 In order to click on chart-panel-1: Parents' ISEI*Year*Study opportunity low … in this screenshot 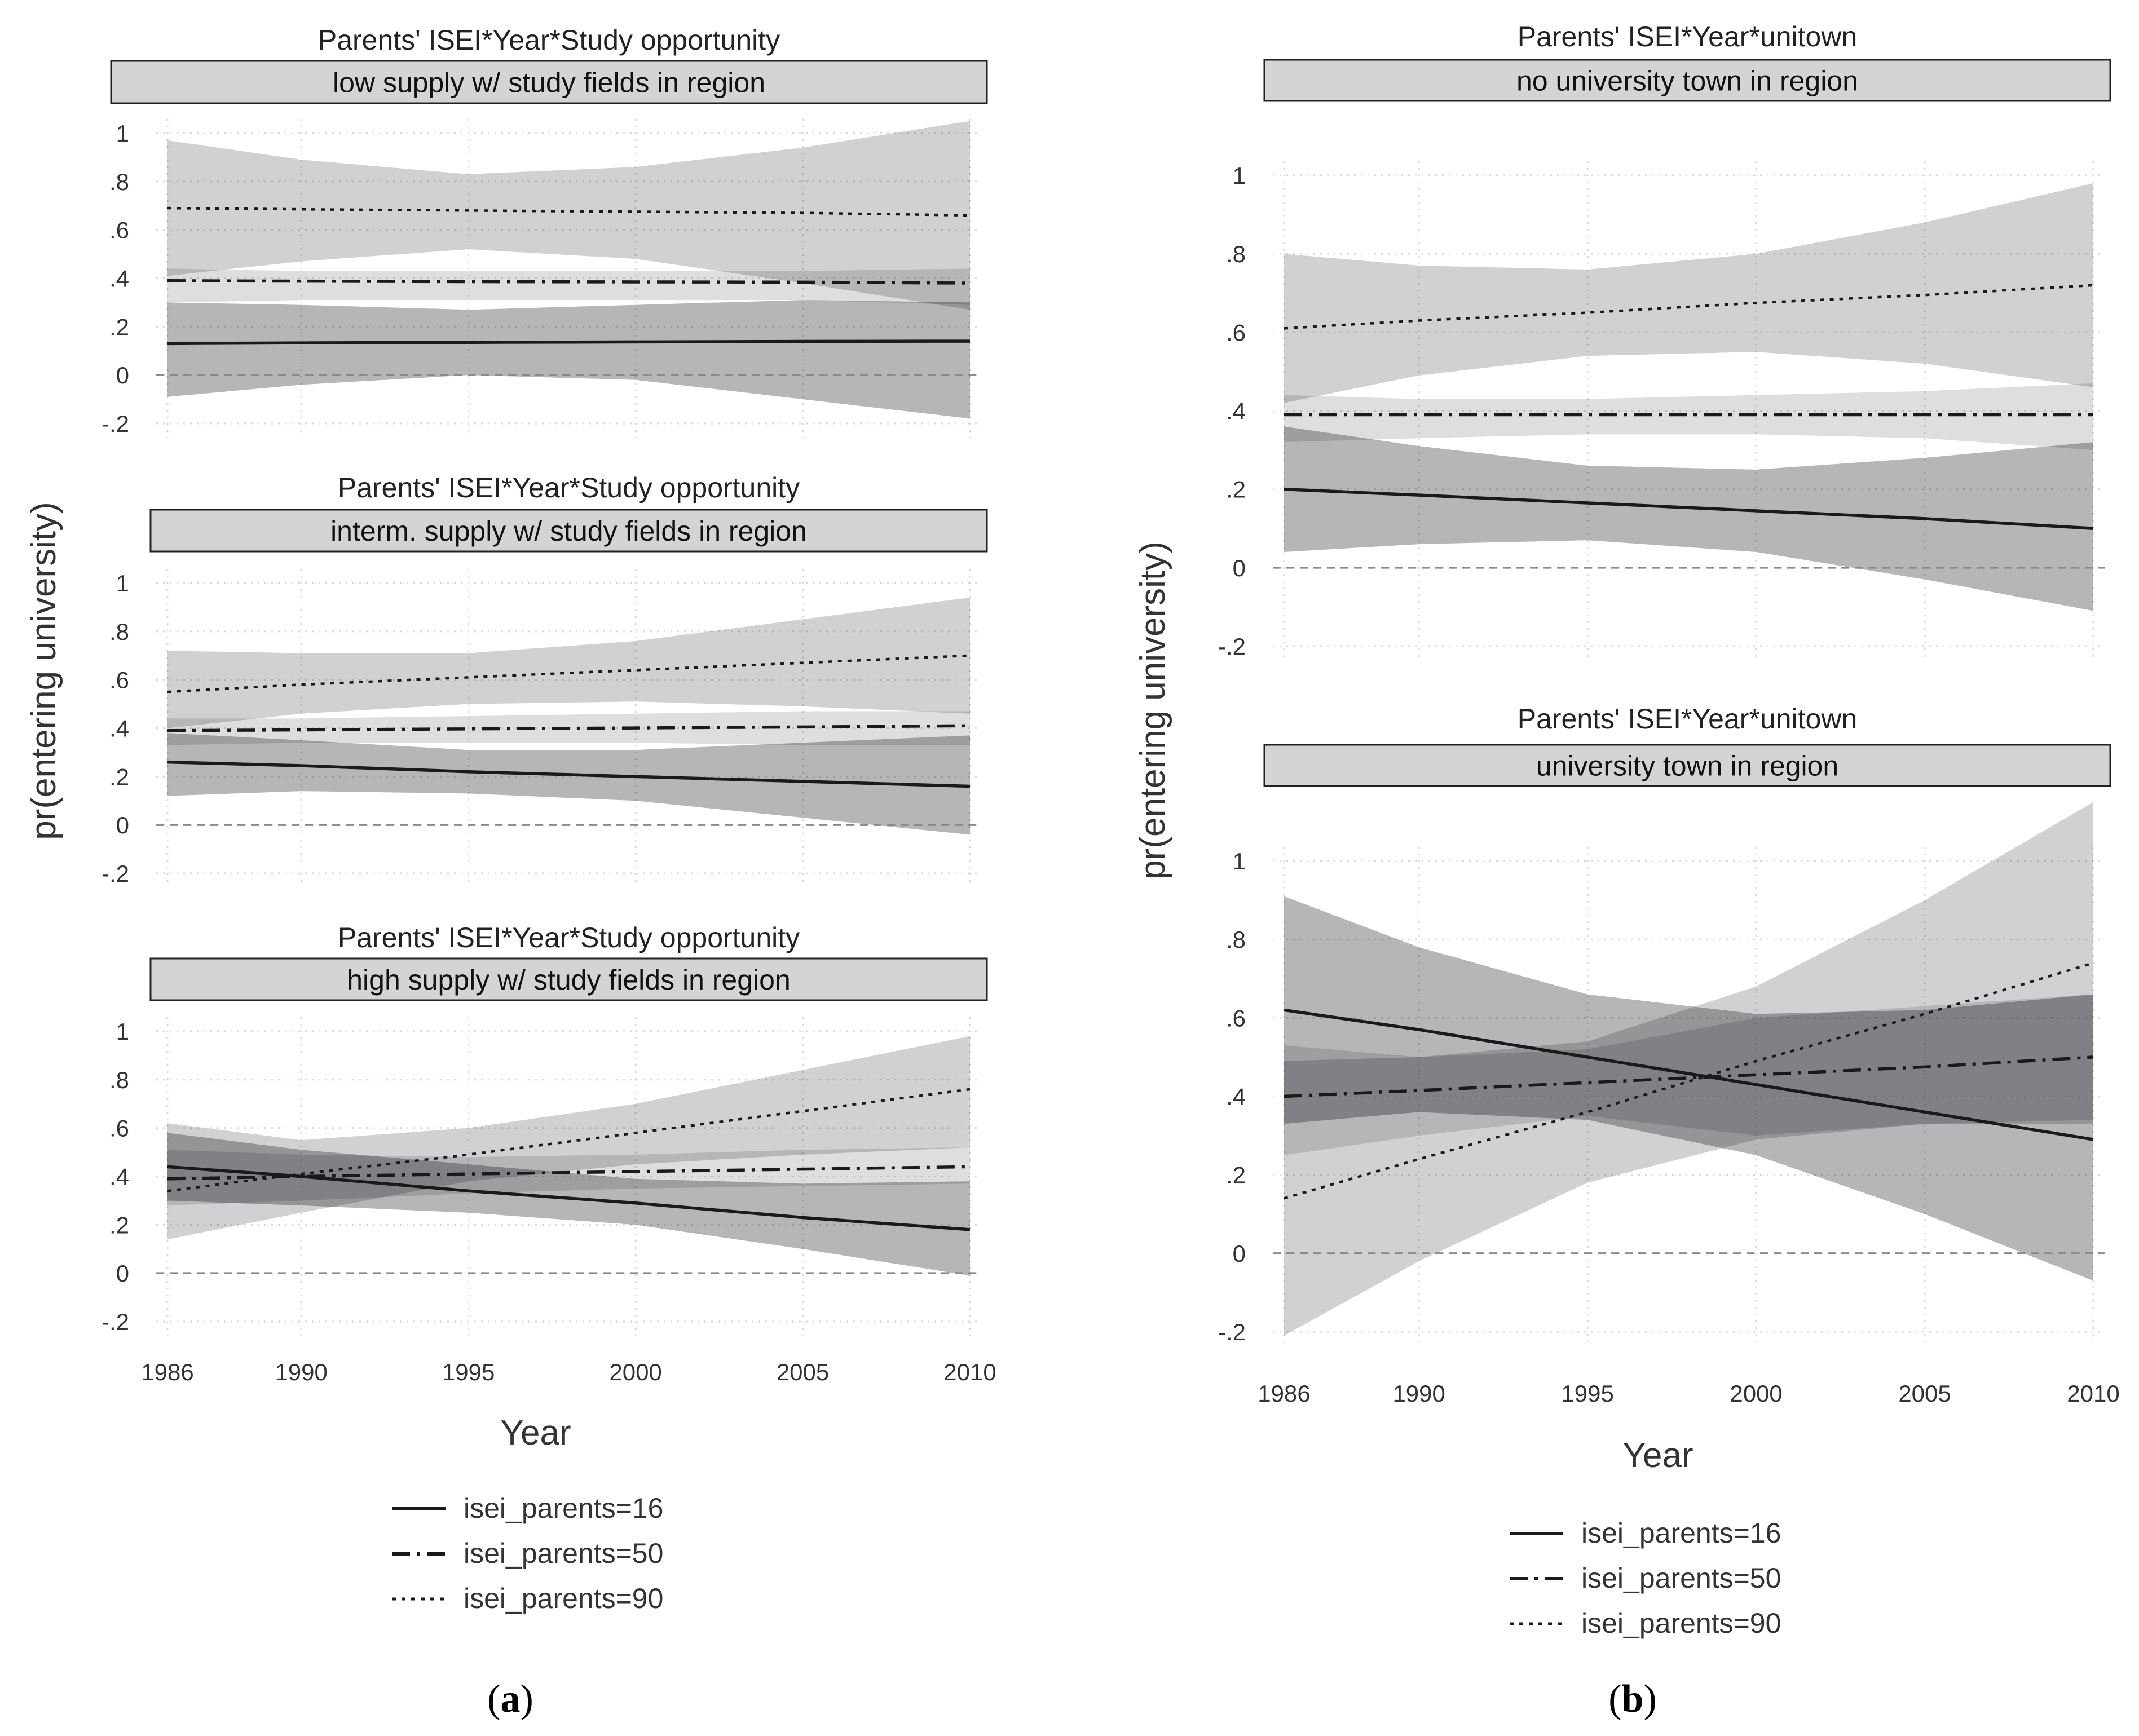, I will do `click(545, 231)`.